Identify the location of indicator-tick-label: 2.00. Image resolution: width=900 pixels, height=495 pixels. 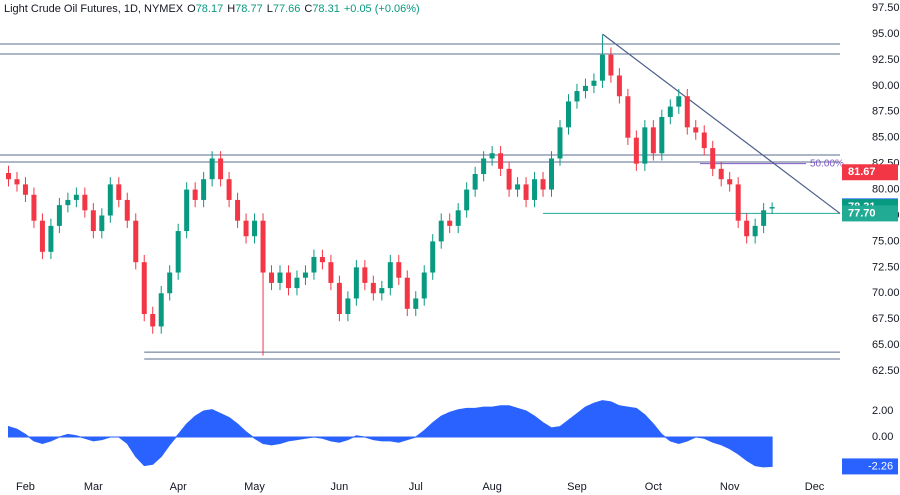
(882, 411).